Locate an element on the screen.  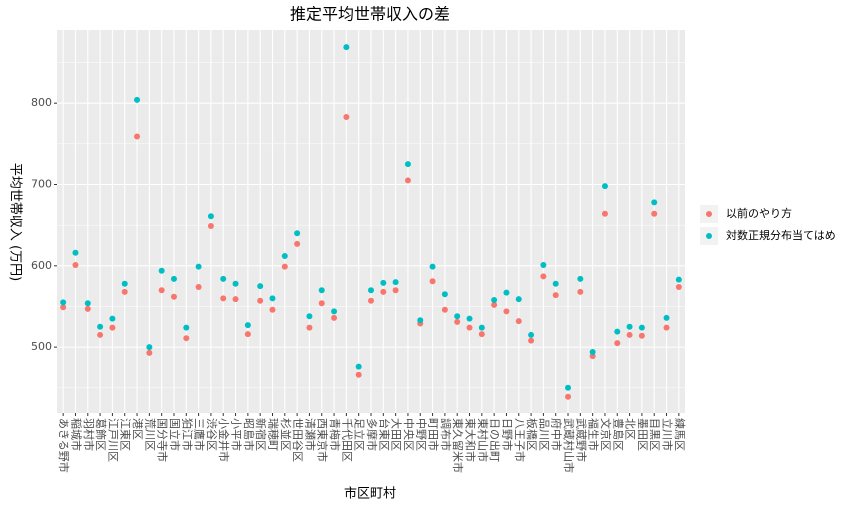
y-tick-label: 700 is located at coordinates (41, 184).